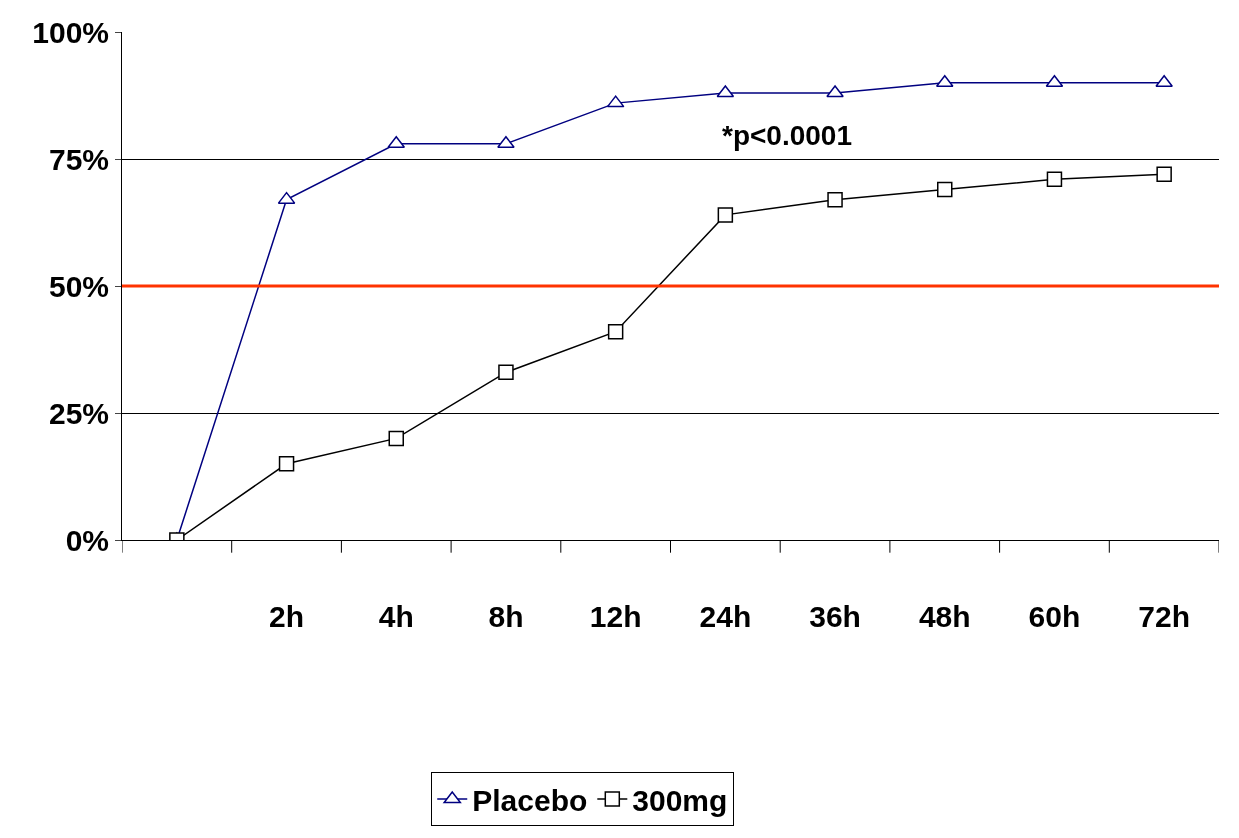 The height and width of the screenshot is (838, 1239). Describe the element at coordinates (78, 159) in the screenshot. I see `y-tick-label: 75%` at that location.